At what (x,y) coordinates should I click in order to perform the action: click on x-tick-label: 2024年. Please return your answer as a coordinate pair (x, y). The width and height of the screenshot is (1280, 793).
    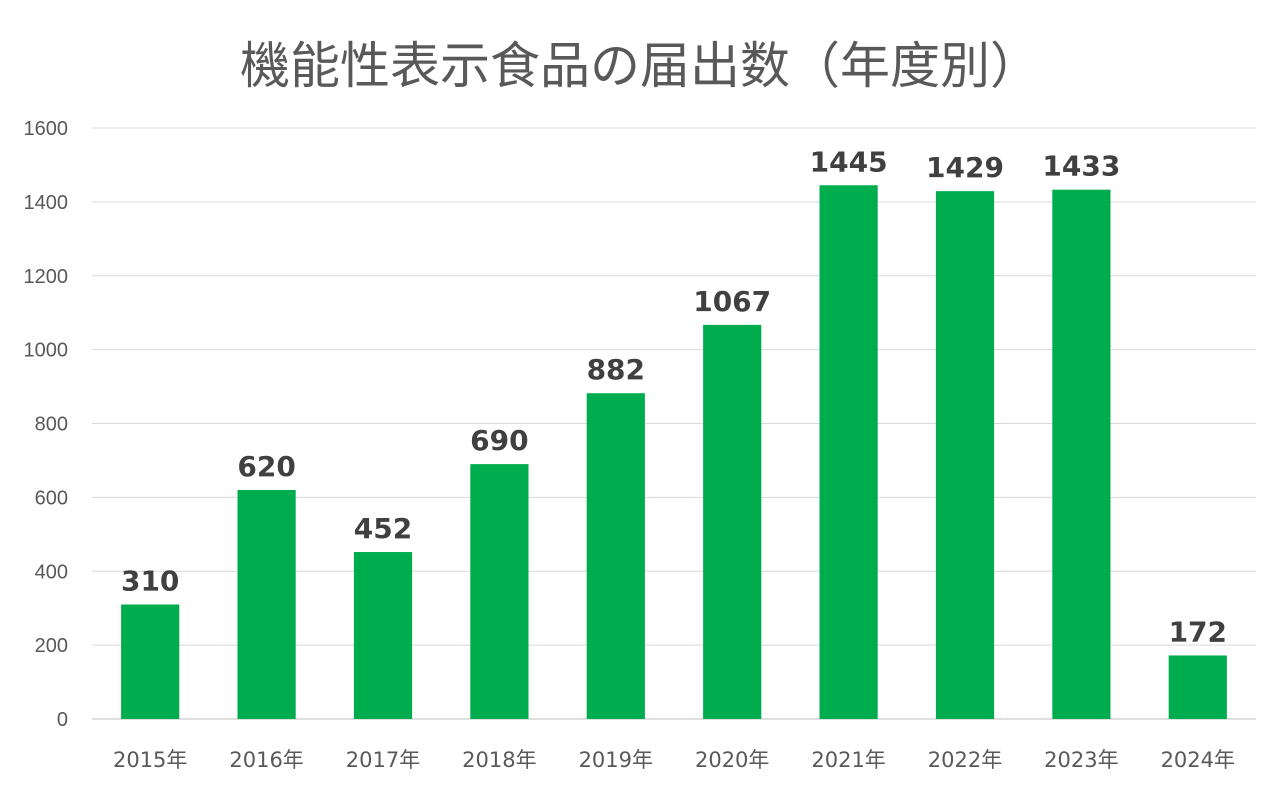
    Looking at the image, I should click on (1198, 760).